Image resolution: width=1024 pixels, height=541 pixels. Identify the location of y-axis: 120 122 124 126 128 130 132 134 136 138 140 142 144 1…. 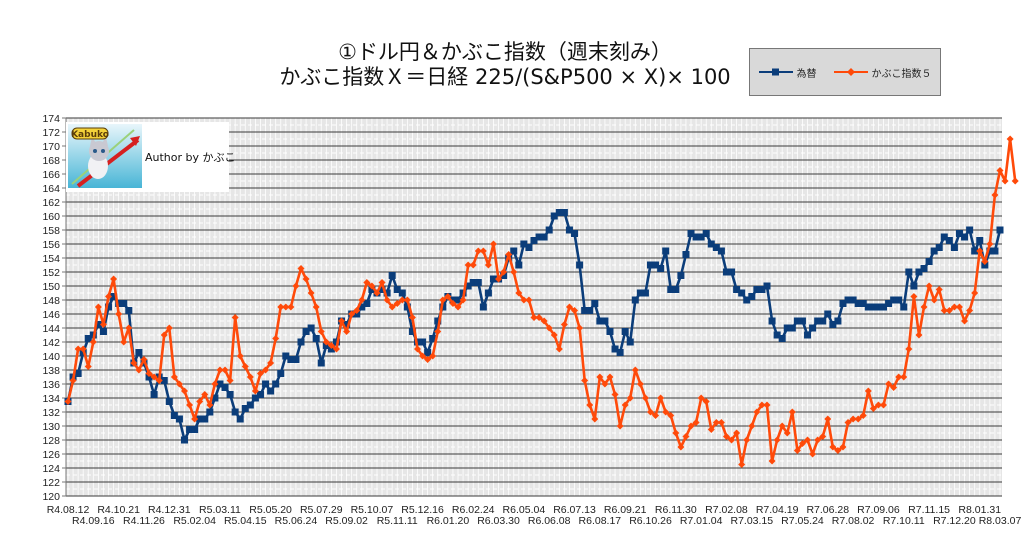
(54, 308).